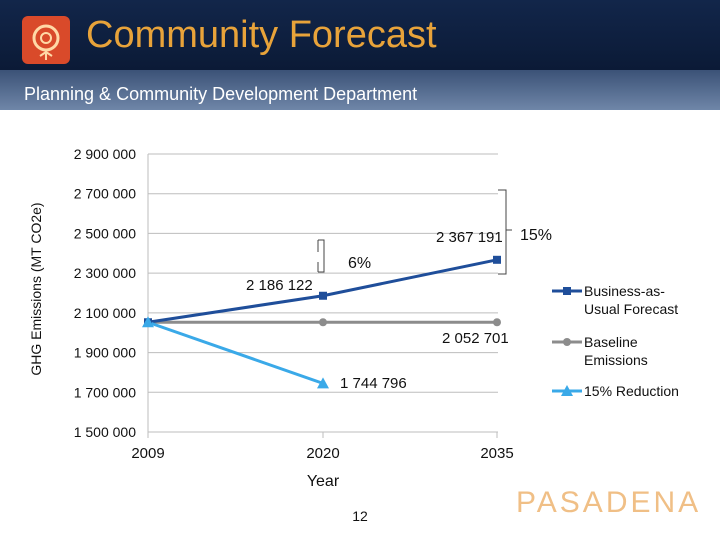 The height and width of the screenshot is (540, 720). What do you see at coordinates (609, 502) in the screenshot?
I see `pasadena-brand-logo: PASADENA` at bounding box center [609, 502].